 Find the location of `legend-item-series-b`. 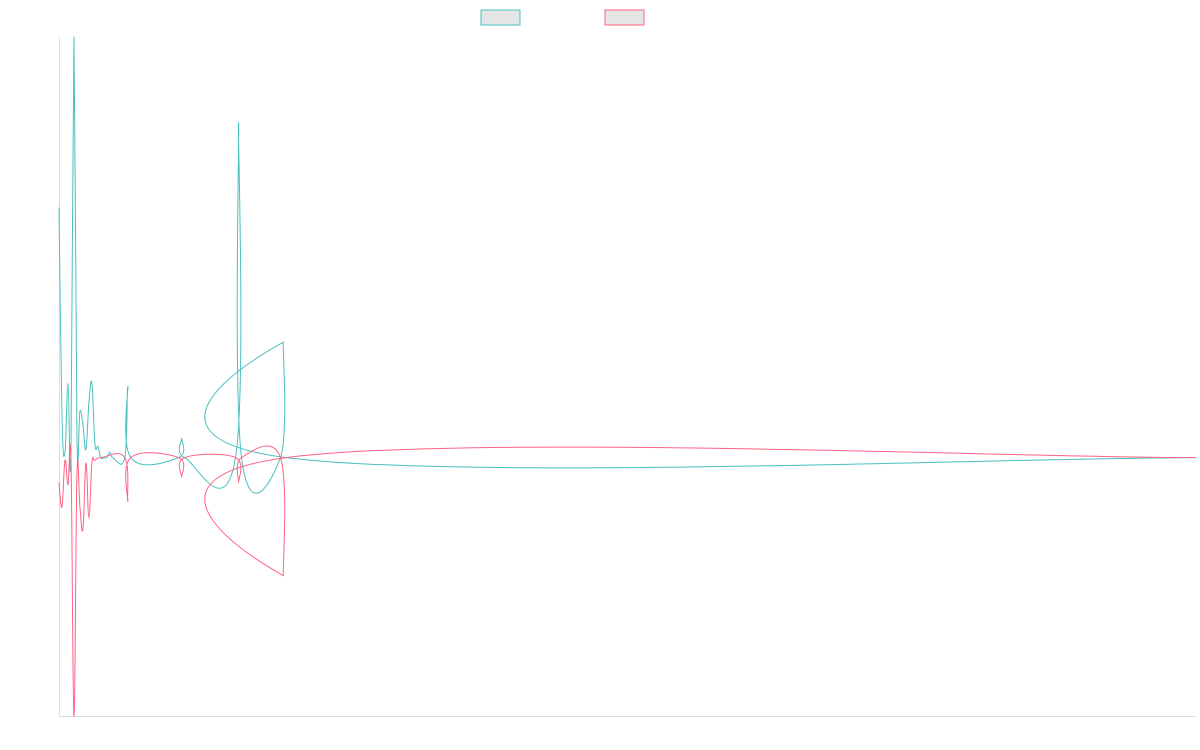

legend-item-series-b is located at coordinates (624, 17).